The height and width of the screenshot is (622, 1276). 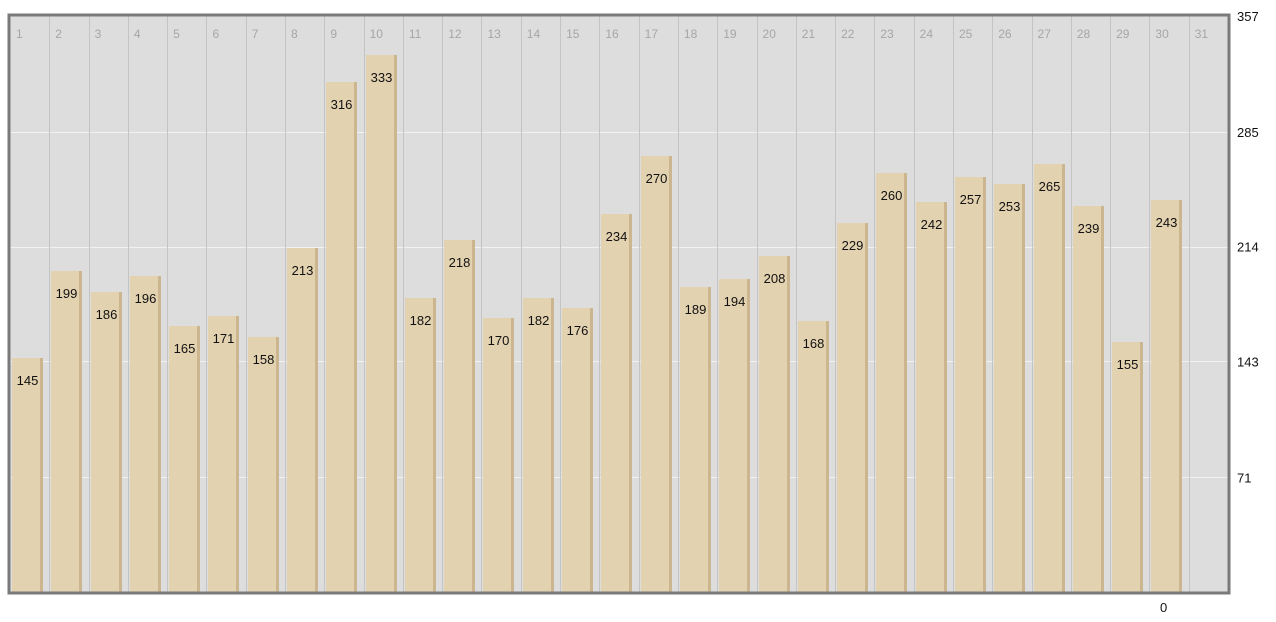 What do you see at coordinates (932, 224) in the screenshot?
I see `value-label: 242` at bounding box center [932, 224].